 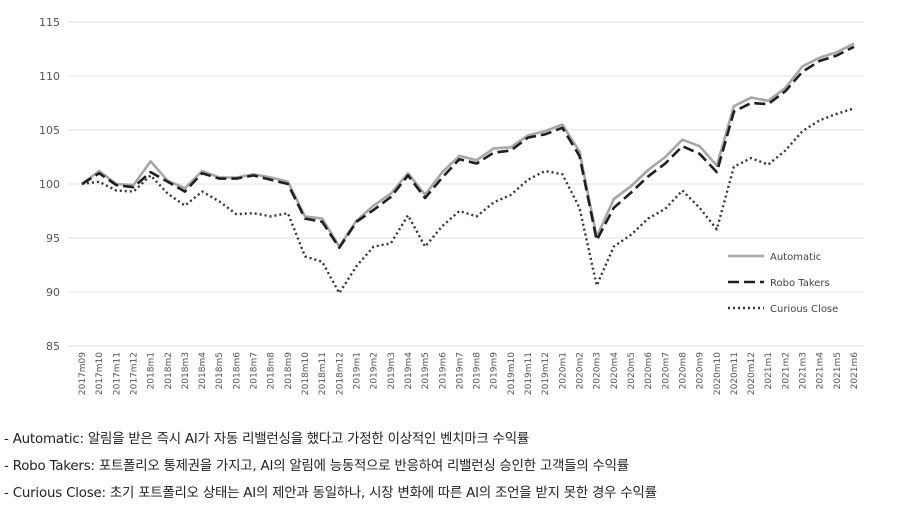 I want to click on x-tick-label: 2020m9, so click(x=701, y=371).